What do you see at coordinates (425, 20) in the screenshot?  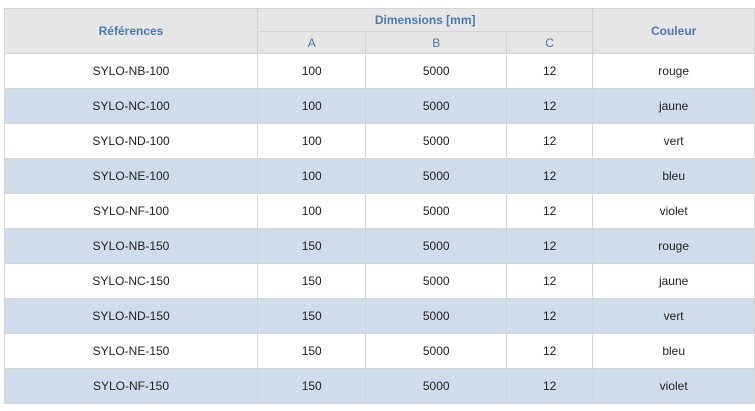 I see `header-dimensions: Dimensions [mm]` at bounding box center [425, 20].